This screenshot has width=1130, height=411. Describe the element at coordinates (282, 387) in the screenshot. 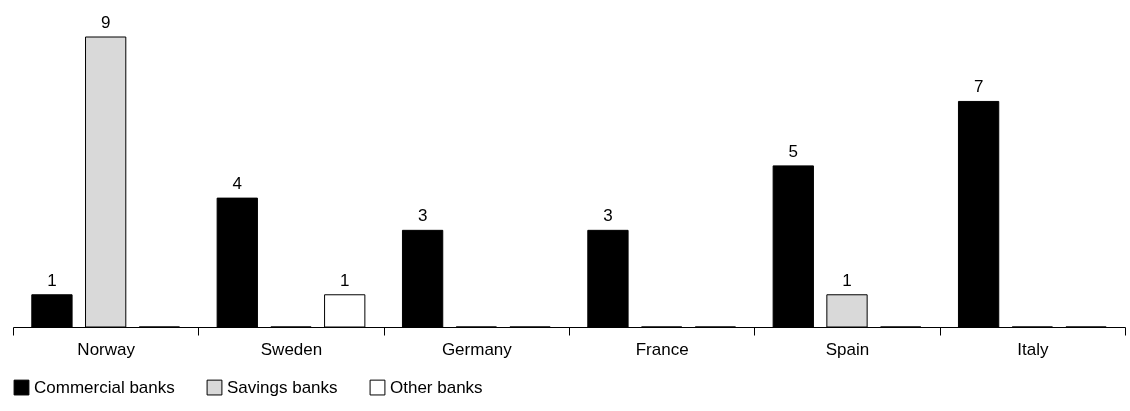

I see `legend-label: Savings banks` at that location.